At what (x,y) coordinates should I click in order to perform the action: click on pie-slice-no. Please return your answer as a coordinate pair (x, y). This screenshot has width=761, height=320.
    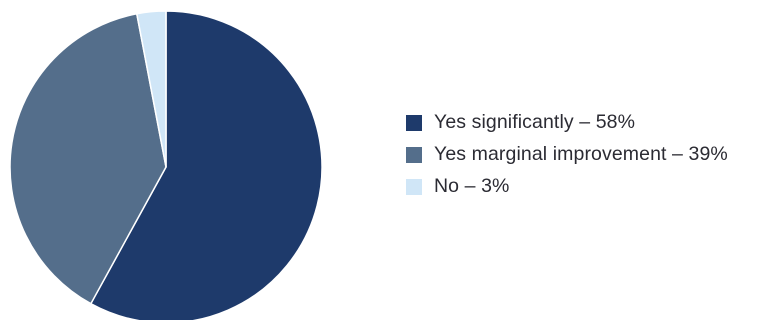
    Looking at the image, I should click on (151, 89).